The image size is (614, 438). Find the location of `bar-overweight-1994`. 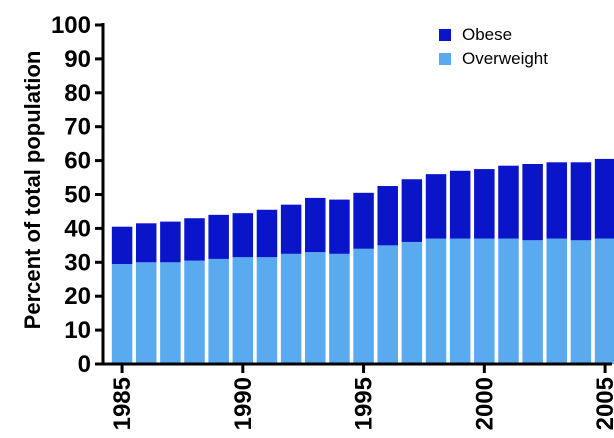

bar-overweight-1994 is located at coordinates (339, 308).